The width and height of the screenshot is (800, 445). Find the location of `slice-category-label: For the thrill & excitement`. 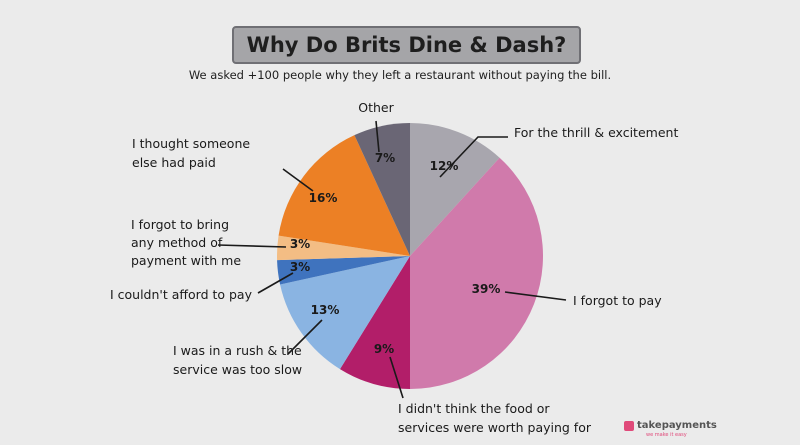

slice-category-label: For the thrill & excitement is located at coordinates (596, 132).